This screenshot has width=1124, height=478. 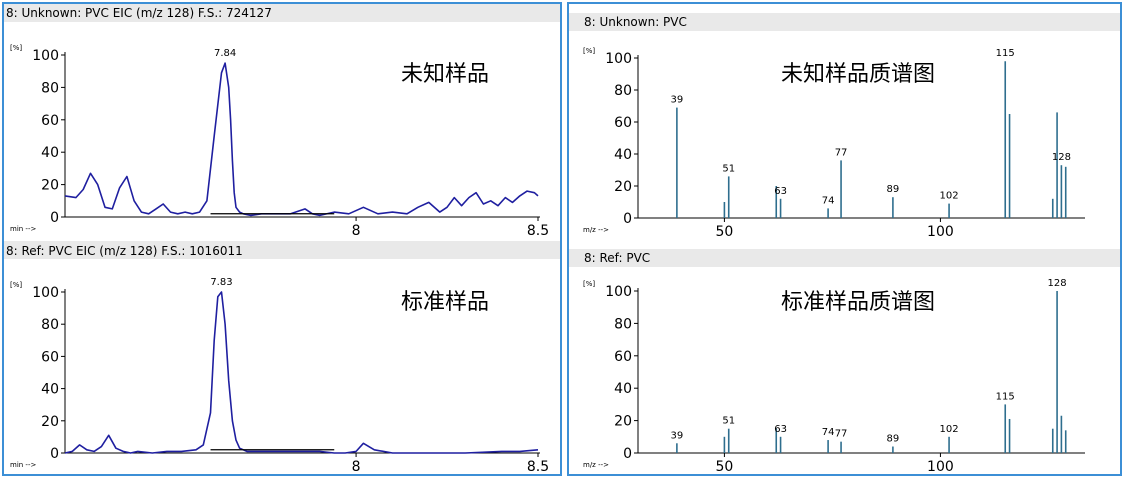 What do you see at coordinates (1061, 157) in the screenshot?
I see `spectrum-top-peak-label: 128` at bounding box center [1061, 157].